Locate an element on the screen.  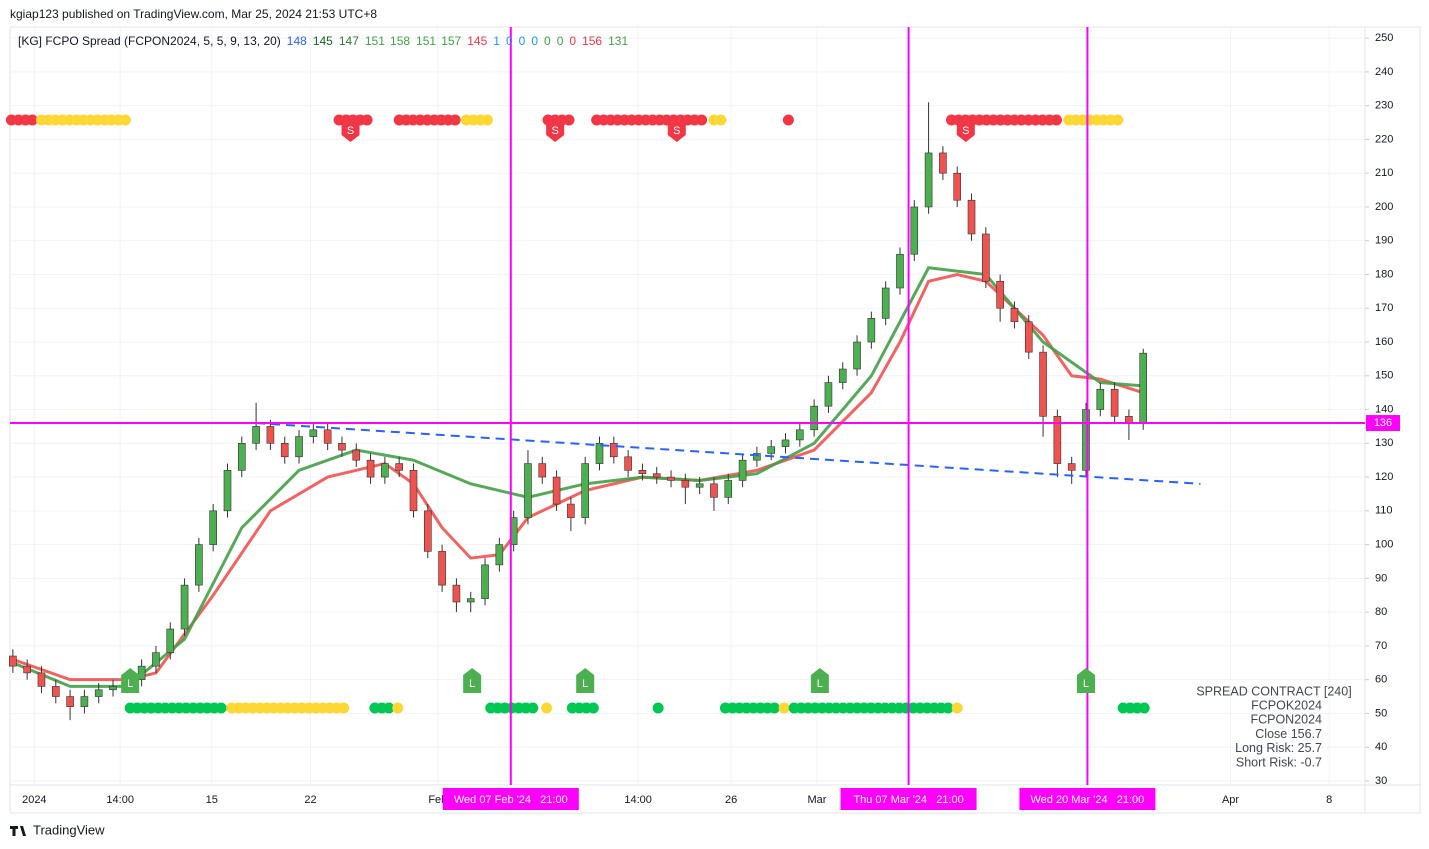
footer: TradingView is located at coordinates (69, 829).